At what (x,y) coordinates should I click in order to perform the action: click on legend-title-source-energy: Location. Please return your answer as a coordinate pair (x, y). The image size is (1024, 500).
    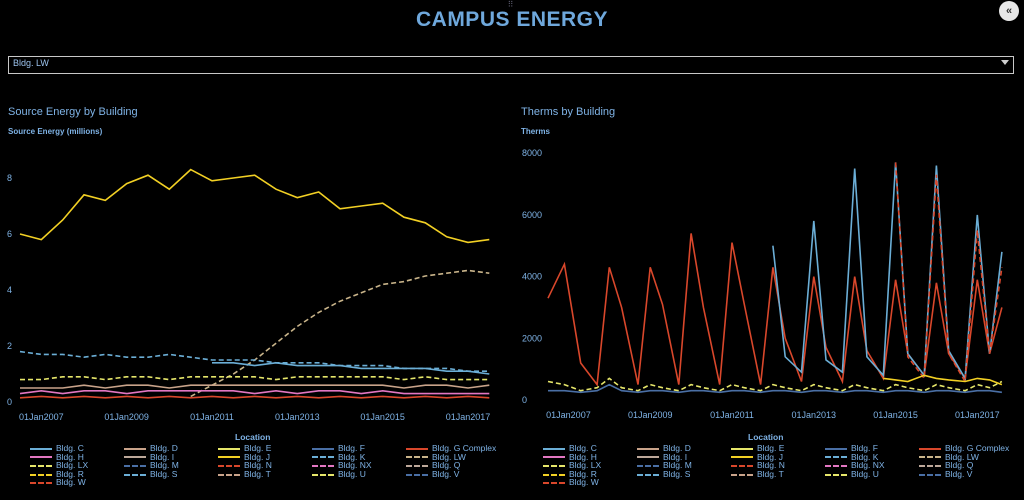
    Looking at the image, I should click on (253, 437).